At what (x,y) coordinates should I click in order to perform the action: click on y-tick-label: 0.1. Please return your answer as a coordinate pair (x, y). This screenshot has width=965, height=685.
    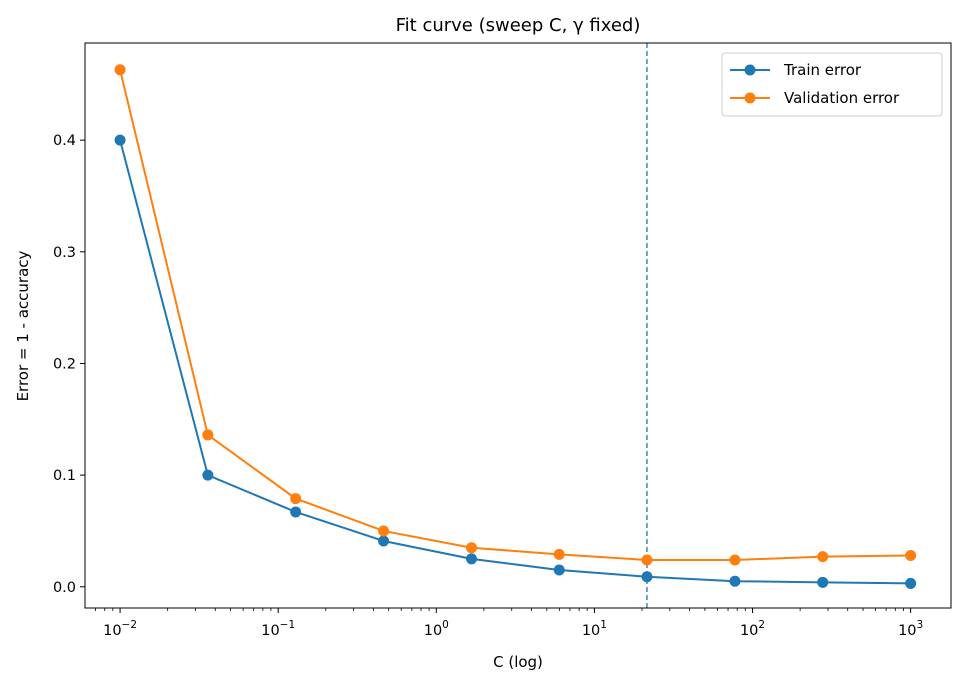
    Looking at the image, I should click on (64, 476).